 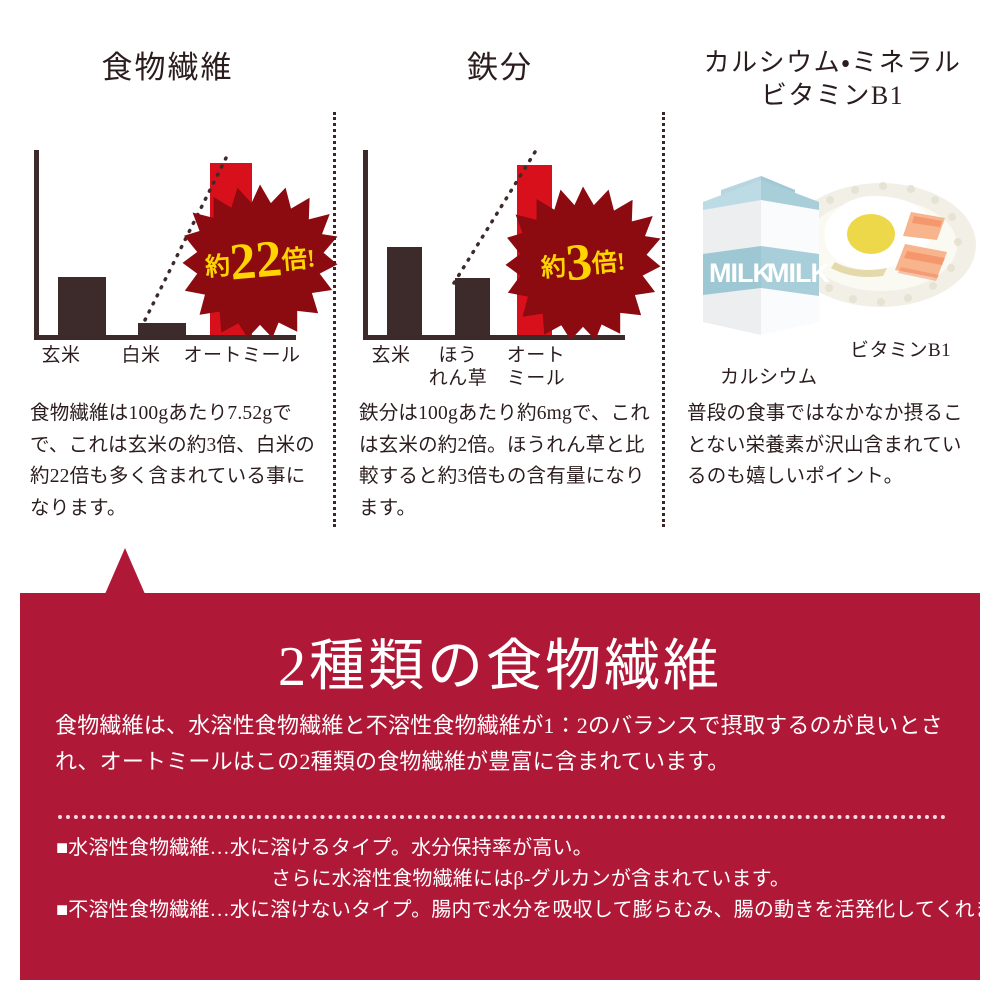 What do you see at coordinates (536, 367) in the screenshot?
I see `bar-label-oatmeal: オート ミール` at bounding box center [536, 367].